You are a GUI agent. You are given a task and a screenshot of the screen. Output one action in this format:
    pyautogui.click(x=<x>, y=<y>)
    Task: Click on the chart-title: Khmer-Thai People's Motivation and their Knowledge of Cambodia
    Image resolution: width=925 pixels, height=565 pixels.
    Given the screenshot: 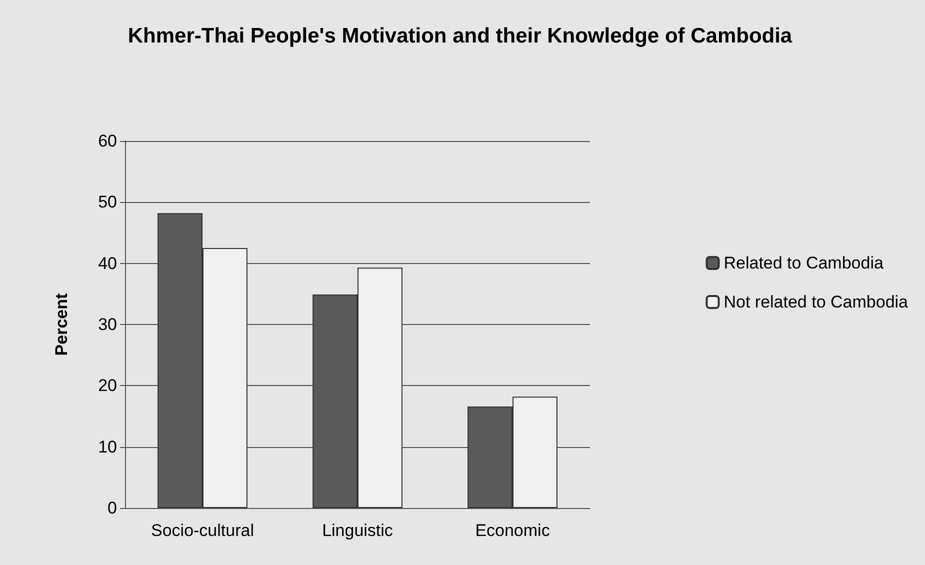 What is the action you would take?
    pyautogui.click(x=460, y=36)
    